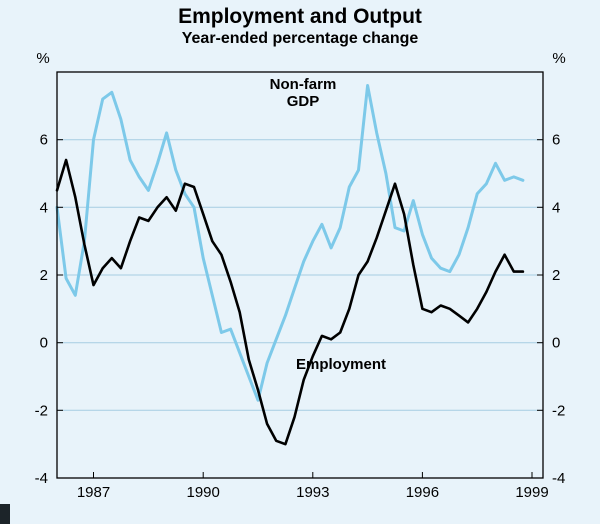 This screenshot has width=600, height=524. What do you see at coordinates (300, 38) in the screenshot?
I see `chart-subtitle: Year-ended percentage change` at bounding box center [300, 38].